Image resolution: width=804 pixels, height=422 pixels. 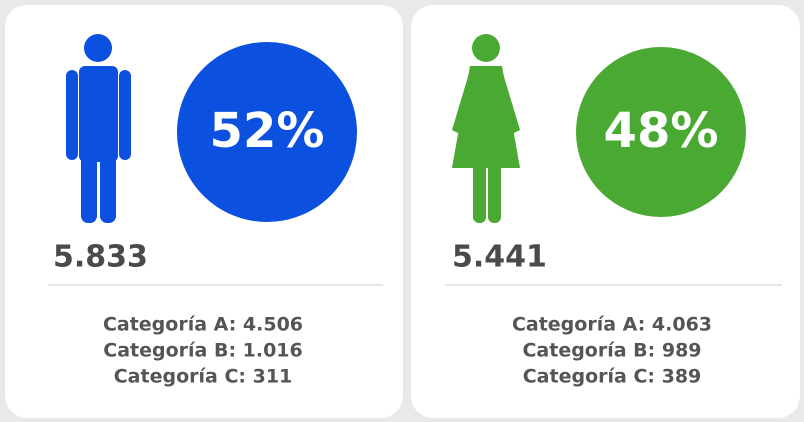 What do you see at coordinates (203, 377) in the screenshot?
I see `category-line: Categoría C: 311` at bounding box center [203, 377].